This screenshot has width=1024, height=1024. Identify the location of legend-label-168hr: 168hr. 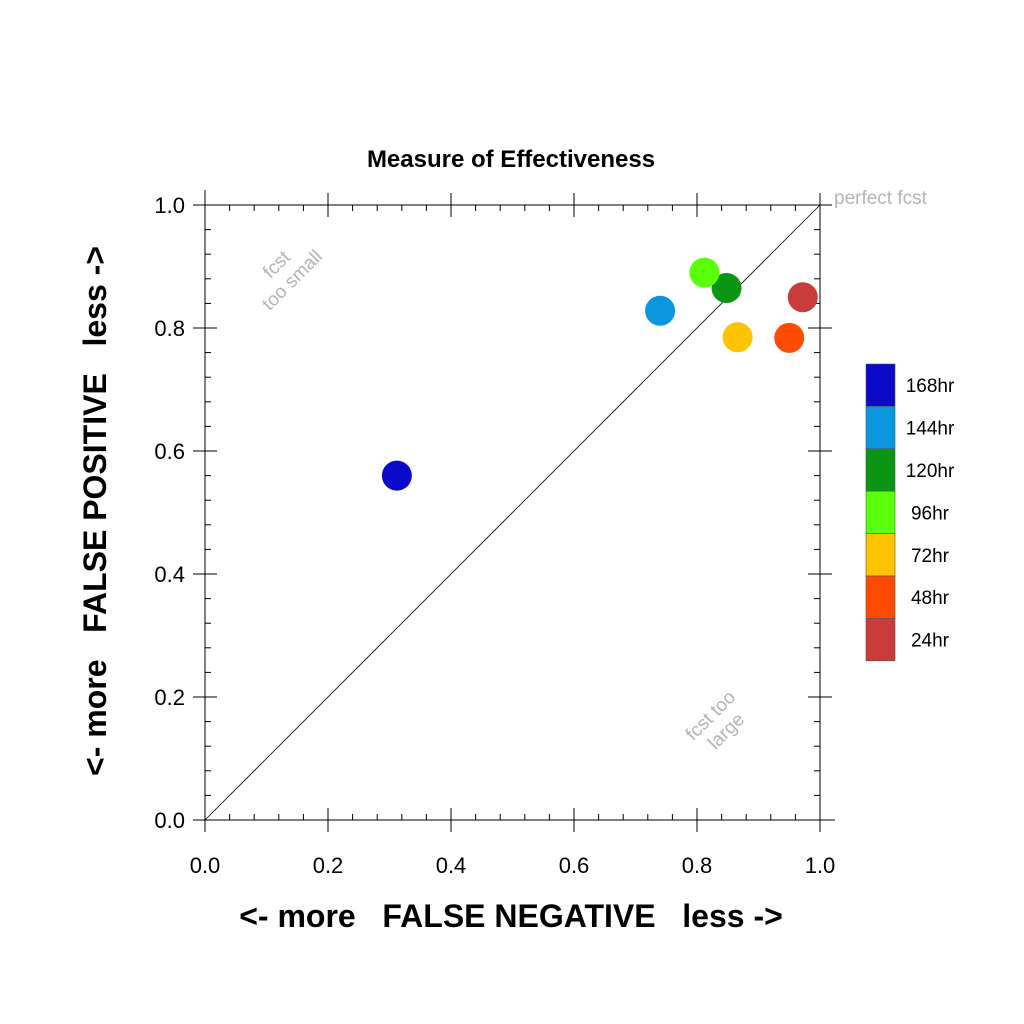
(930, 386).